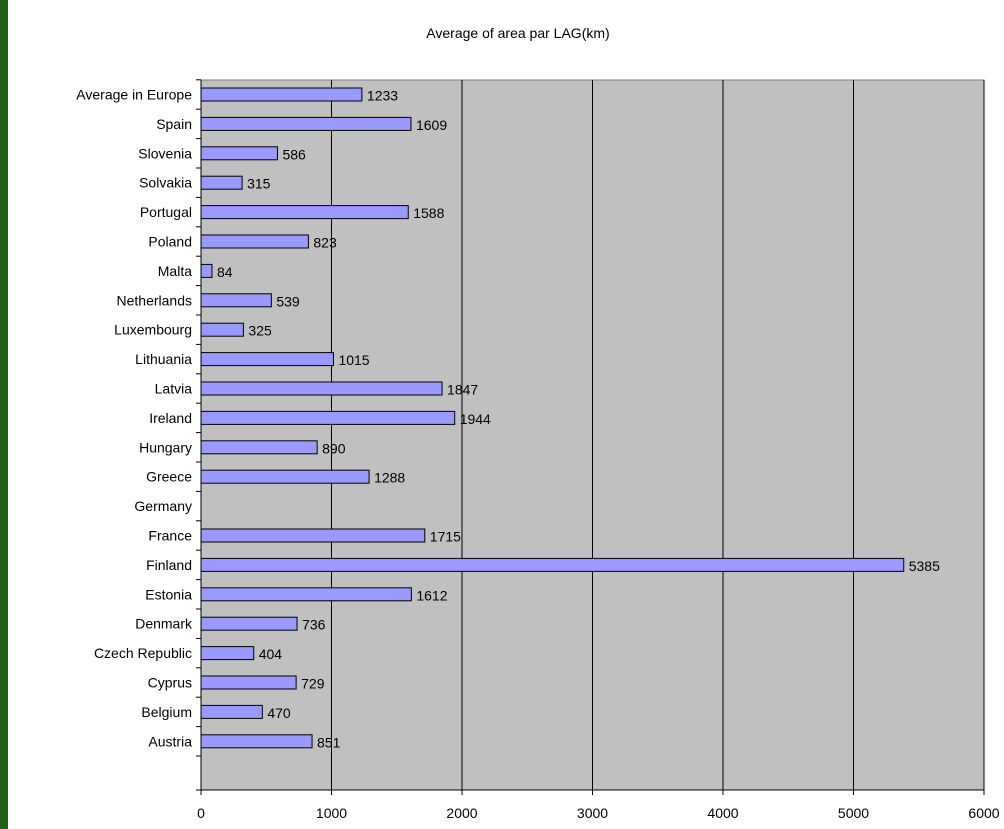 The height and width of the screenshot is (829, 1004). Describe the element at coordinates (256, 741) in the screenshot. I see `bar-austria` at that location.